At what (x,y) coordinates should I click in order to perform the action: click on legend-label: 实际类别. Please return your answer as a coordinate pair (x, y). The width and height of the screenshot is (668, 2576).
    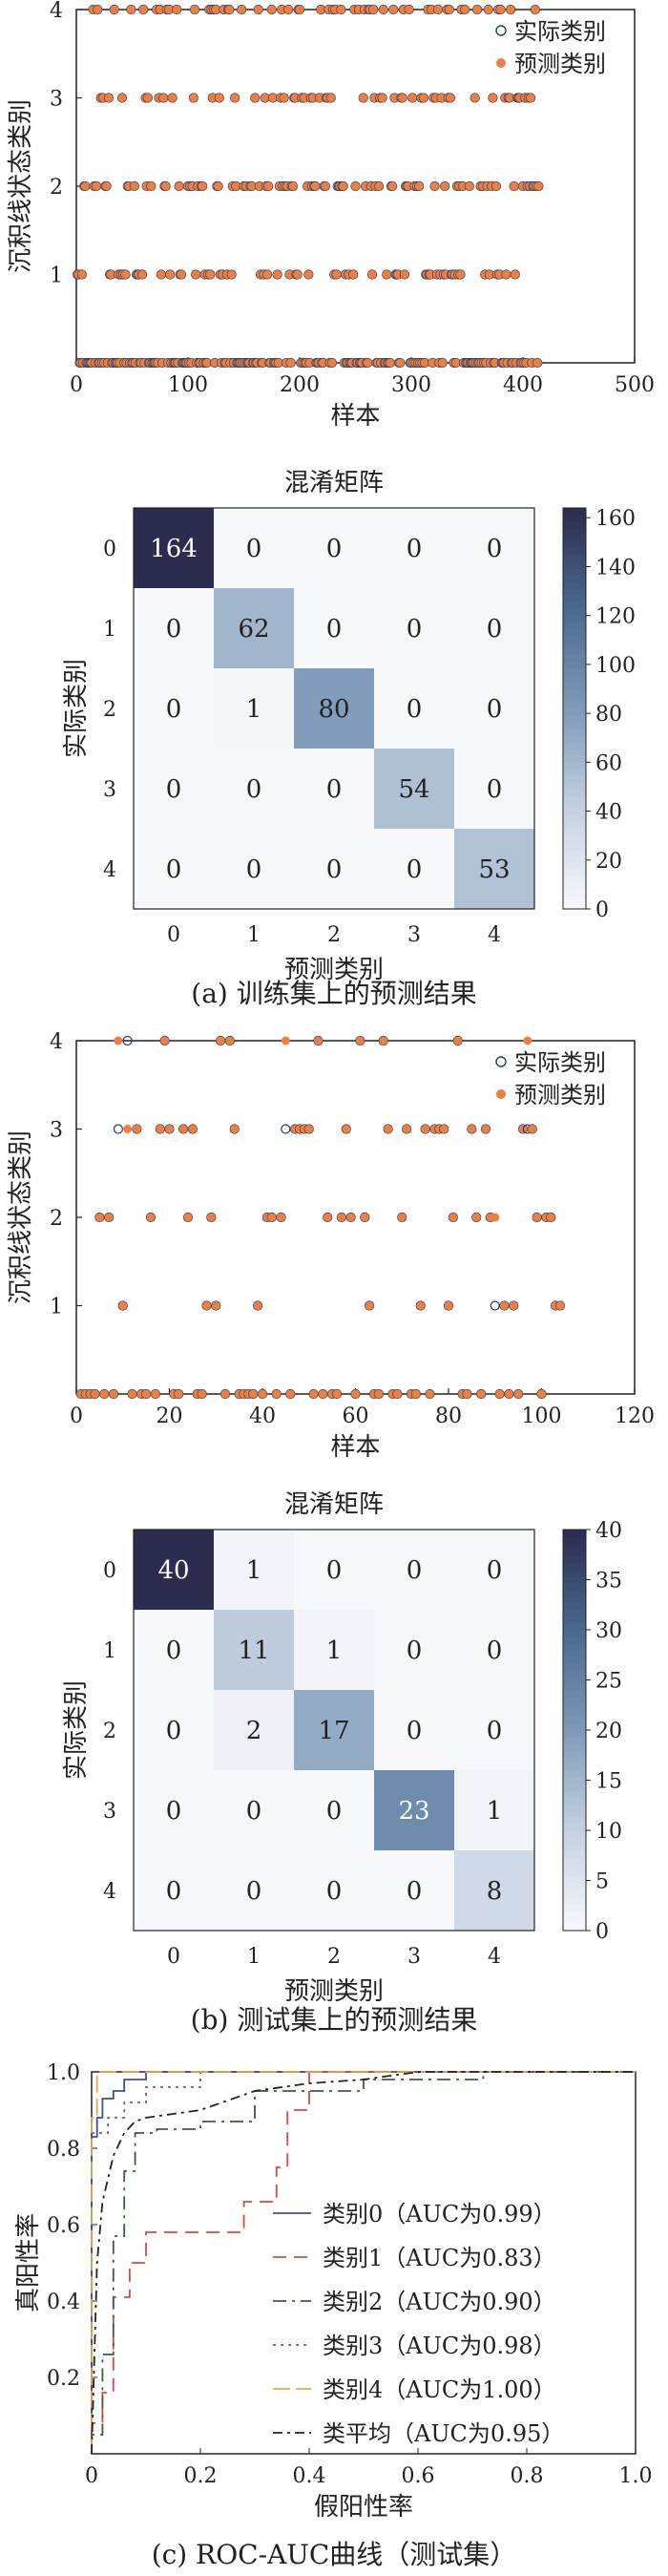
    Looking at the image, I should click on (560, 1062).